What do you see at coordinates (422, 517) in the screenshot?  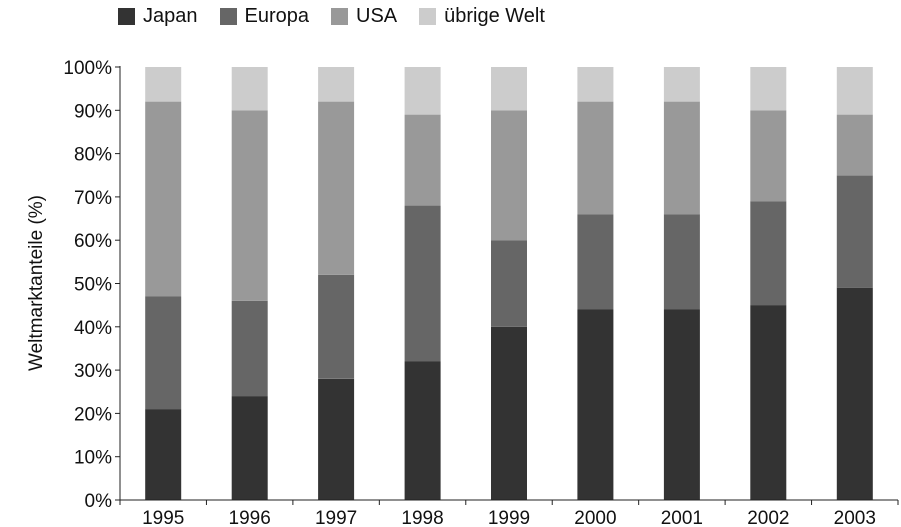 I see `x-tick-label-1998: 1998` at bounding box center [422, 517].